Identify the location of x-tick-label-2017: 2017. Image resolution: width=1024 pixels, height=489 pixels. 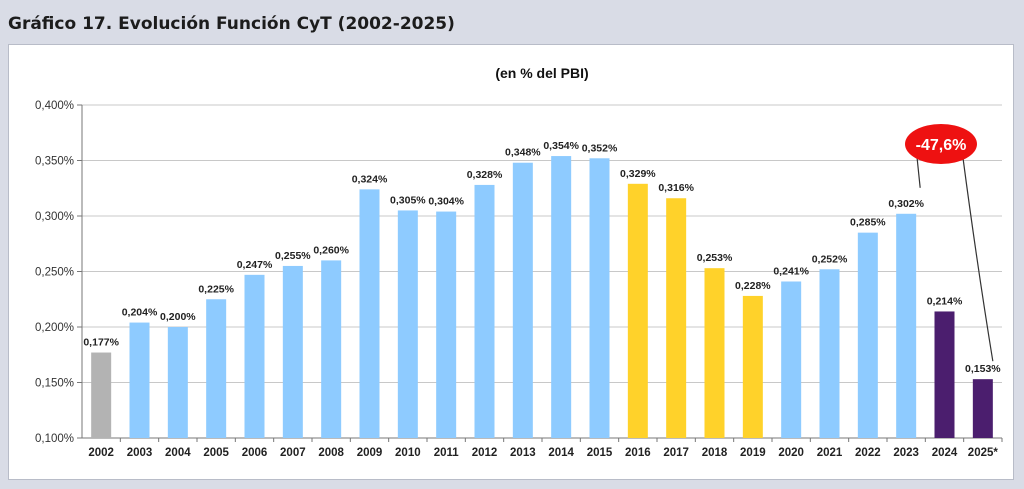
(676, 453).